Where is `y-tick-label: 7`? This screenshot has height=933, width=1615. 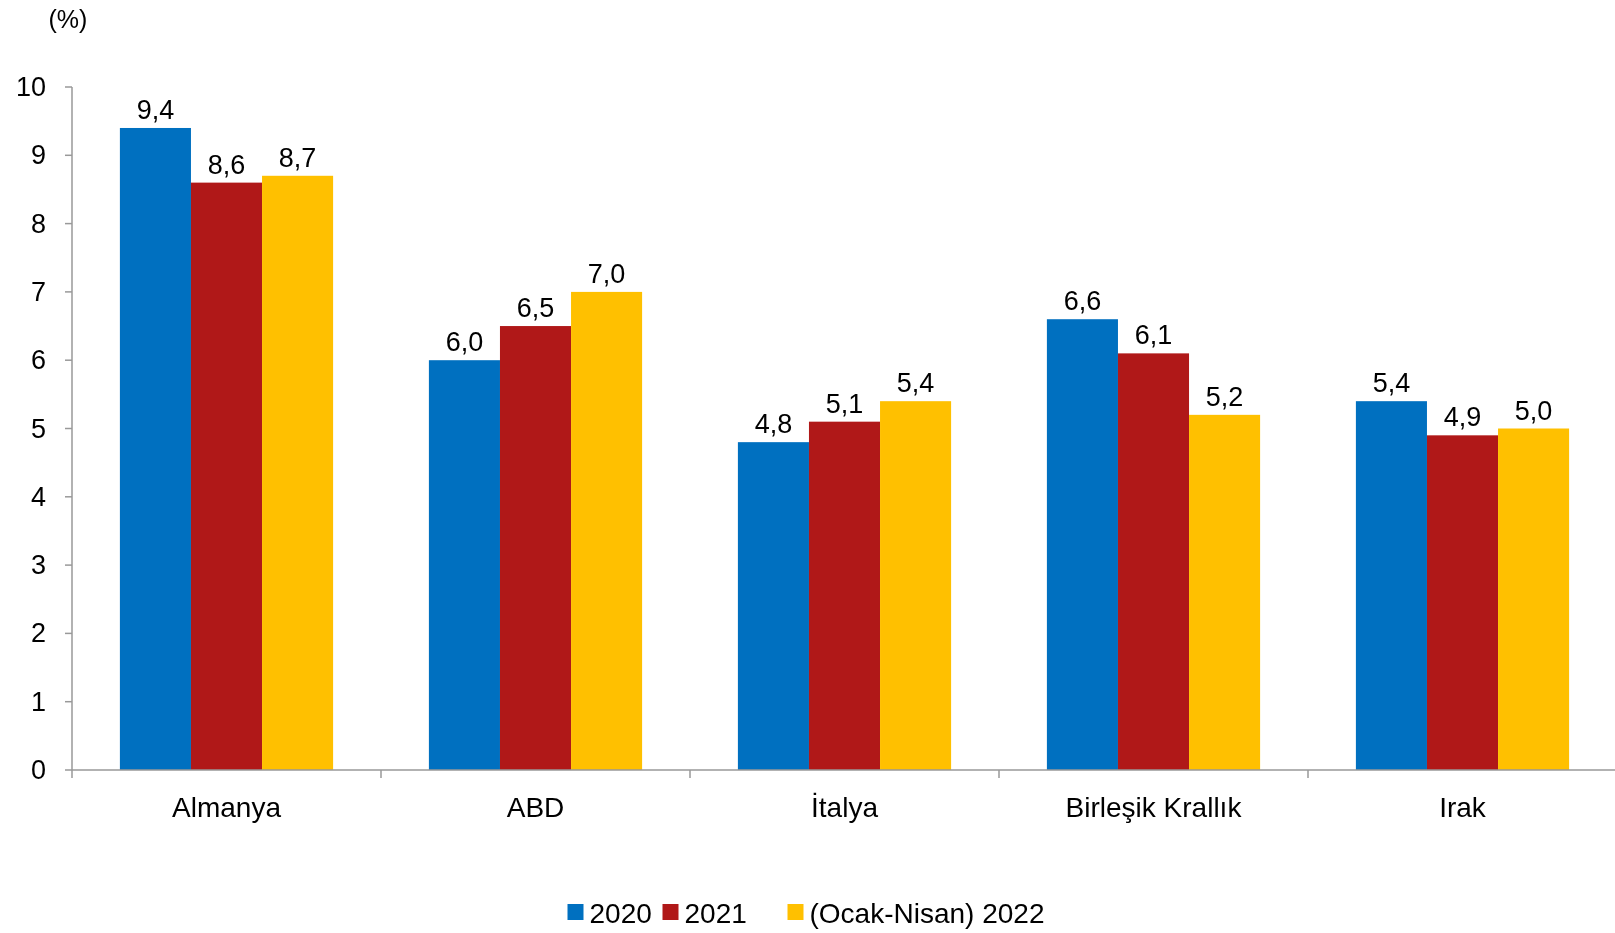
y-tick-label: 7 is located at coordinates (38, 291).